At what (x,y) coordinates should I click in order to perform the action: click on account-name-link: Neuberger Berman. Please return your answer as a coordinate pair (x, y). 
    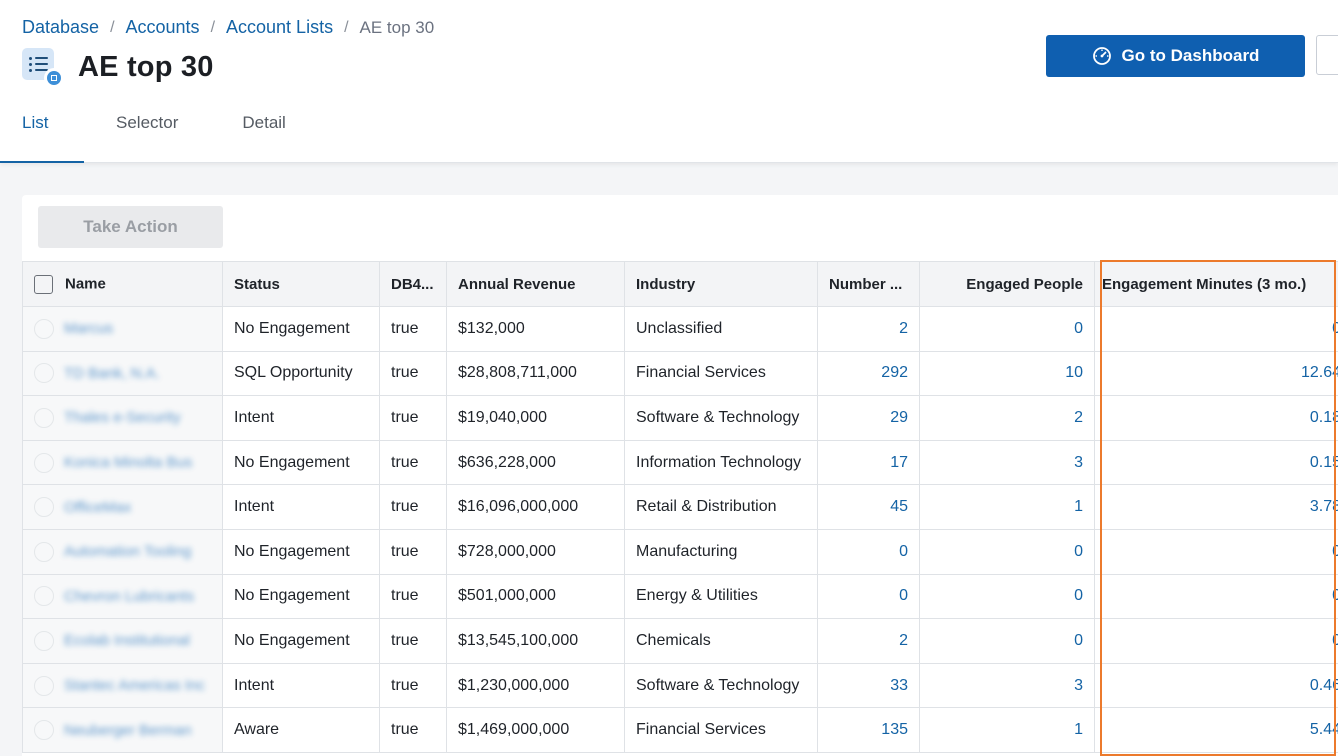
    Looking at the image, I should click on (128, 730).